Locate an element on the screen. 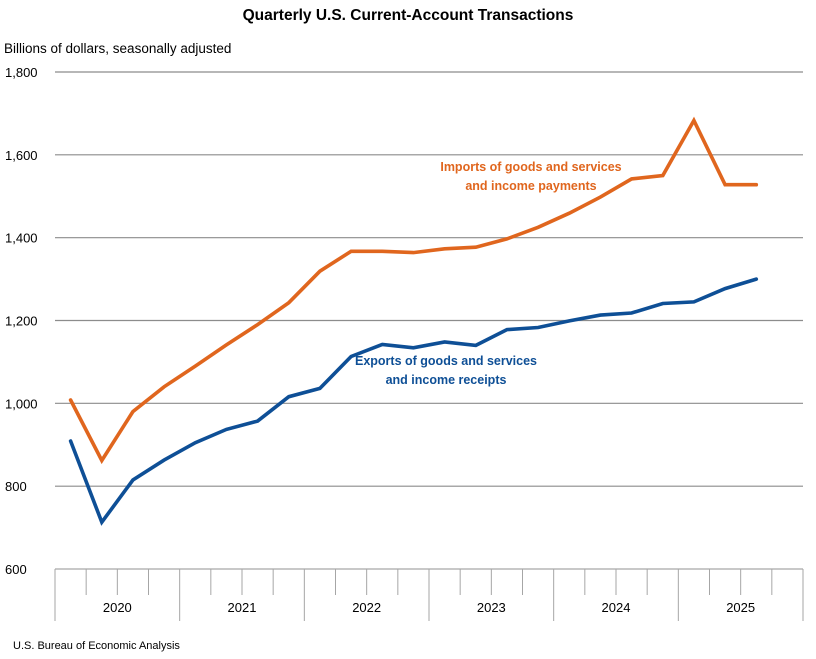  source-note: U.S. Bureau of Economic Analysis is located at coordinates (96, 646).